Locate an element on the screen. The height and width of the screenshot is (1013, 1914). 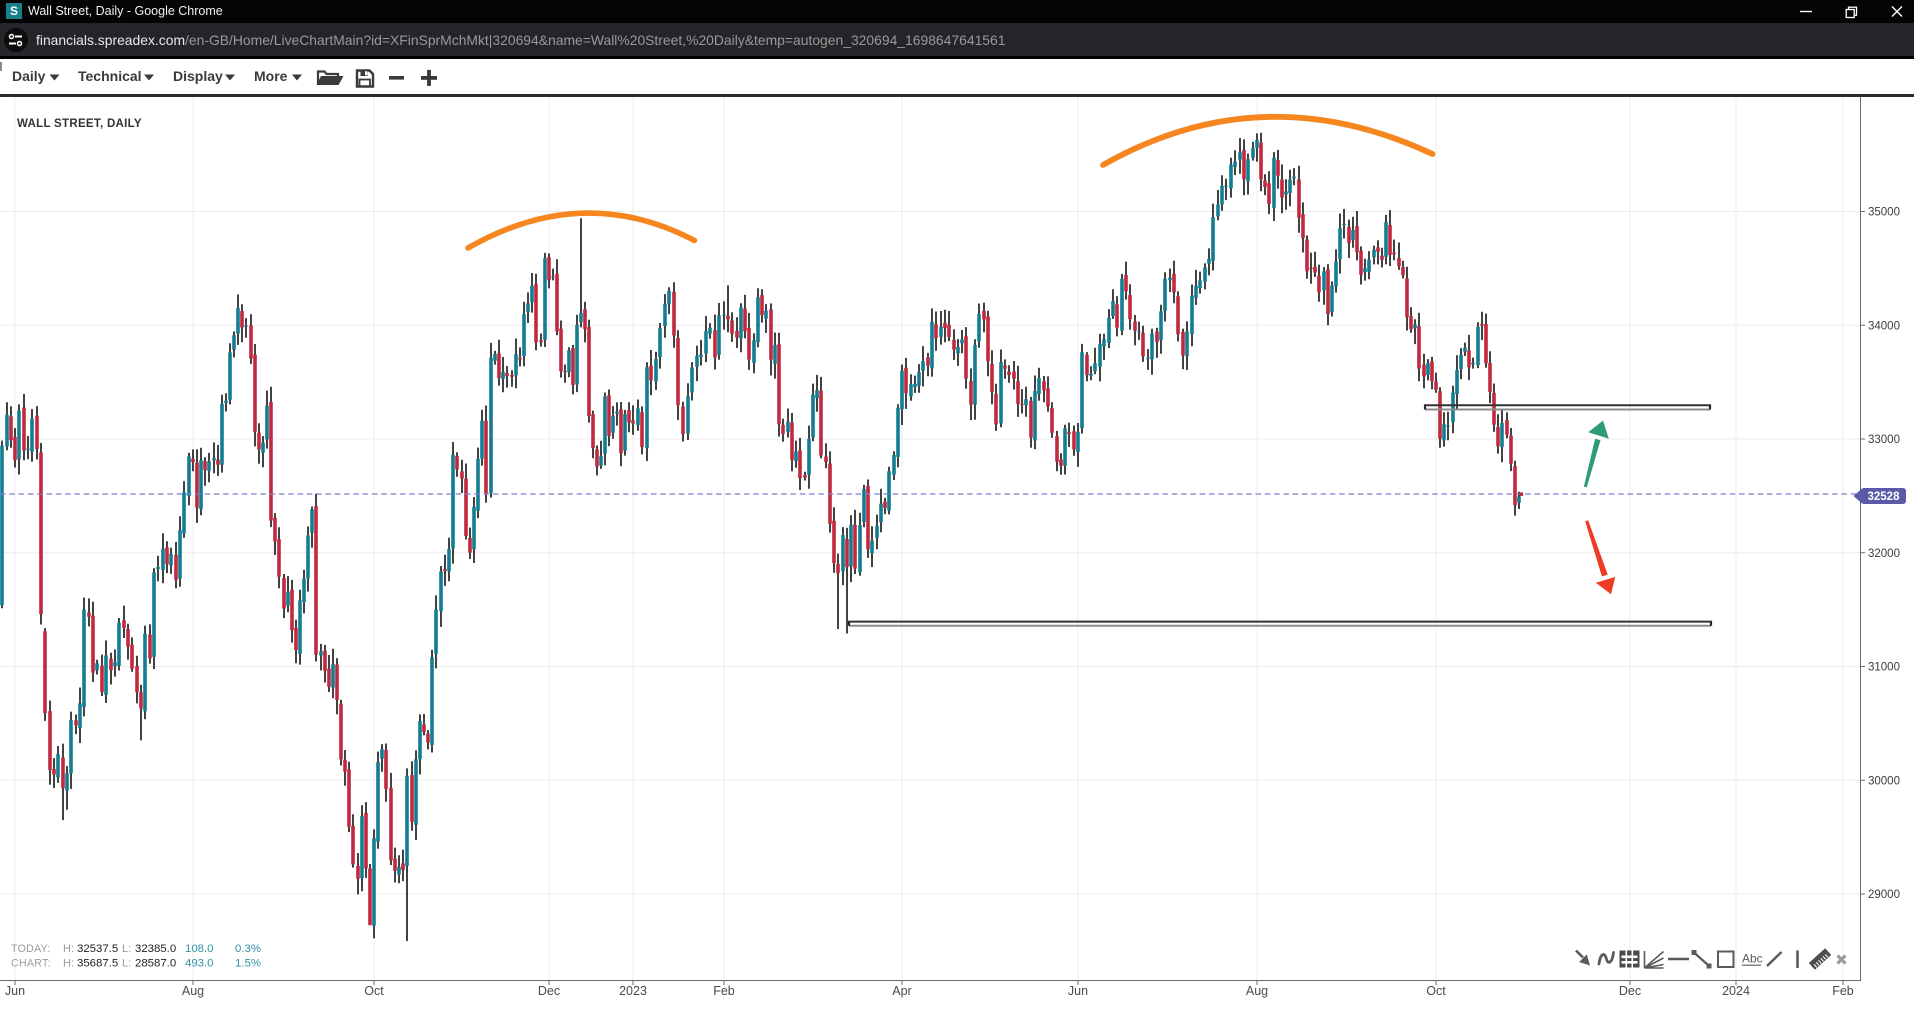
svg-text: 34000 is located at coordinates (1884, 326).